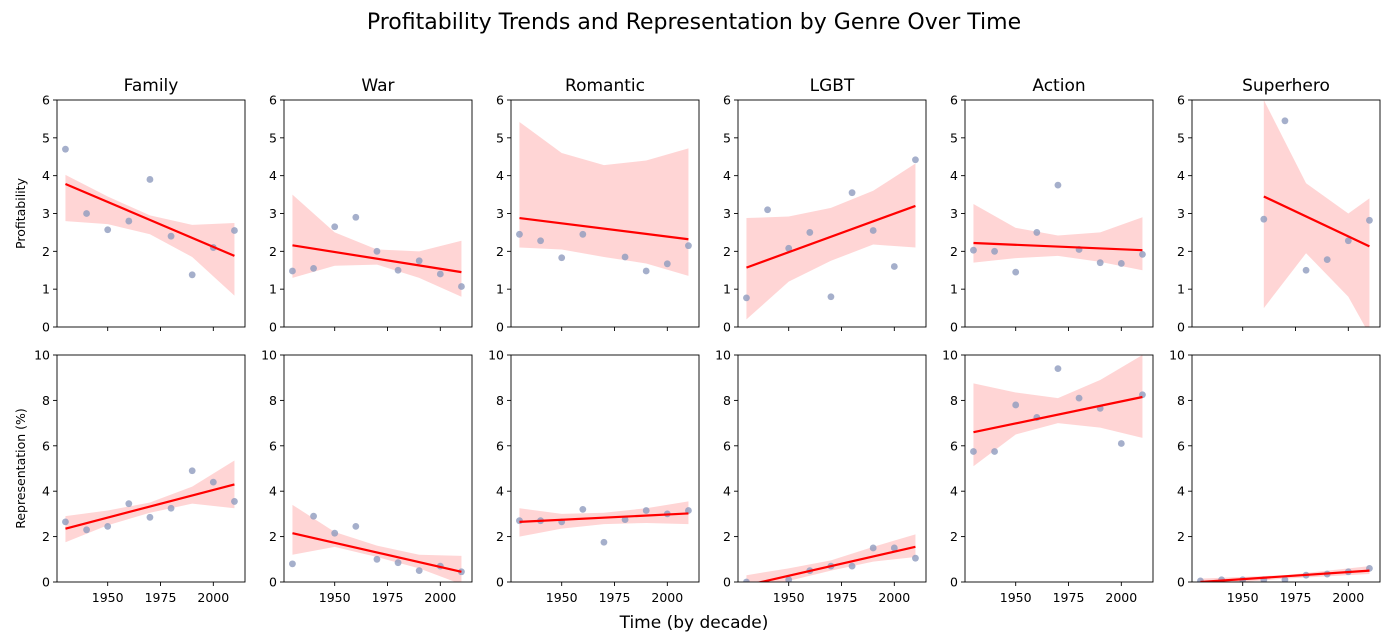 The height and width of the screenshot is (642, 1389). What do you see at coordinates (727, 491) in the screenshot?
I see `y-tick-label: 4` at bounding box center [727, 491].